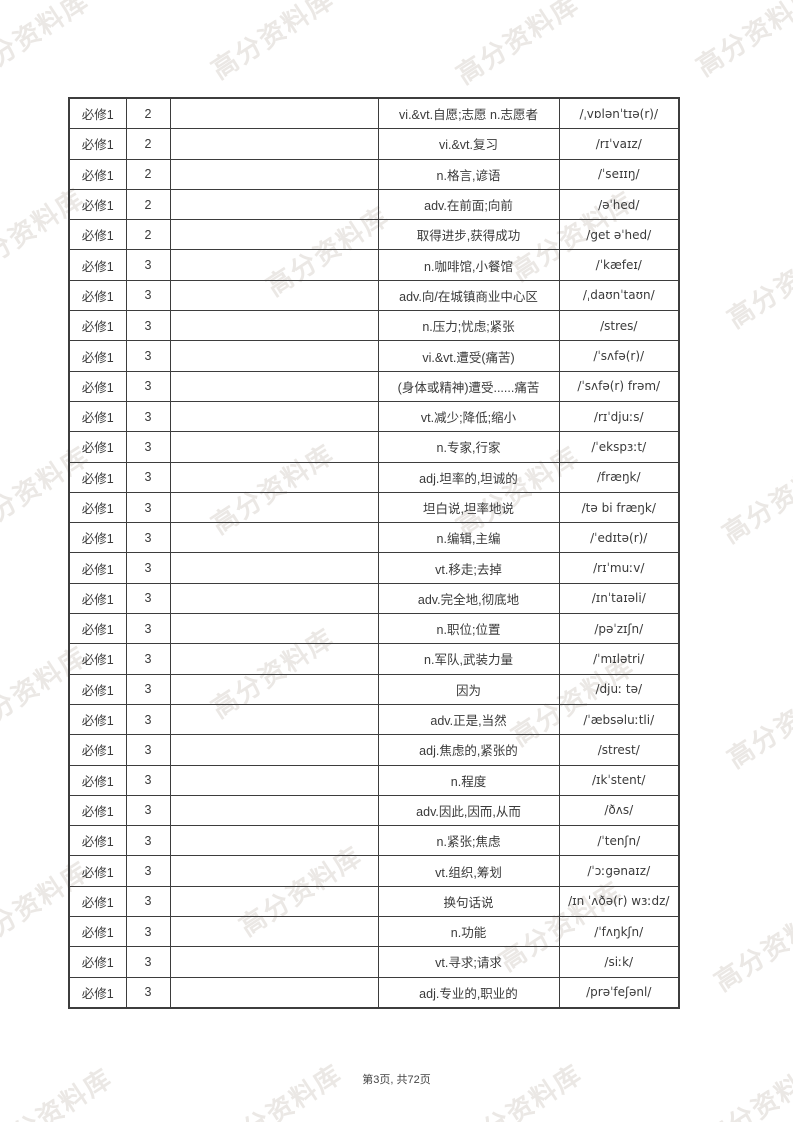 This screenshot has width=793, height=1122. I want to click on cell-definition: adv.向/在城镇商业中心区, so click(468, 295).